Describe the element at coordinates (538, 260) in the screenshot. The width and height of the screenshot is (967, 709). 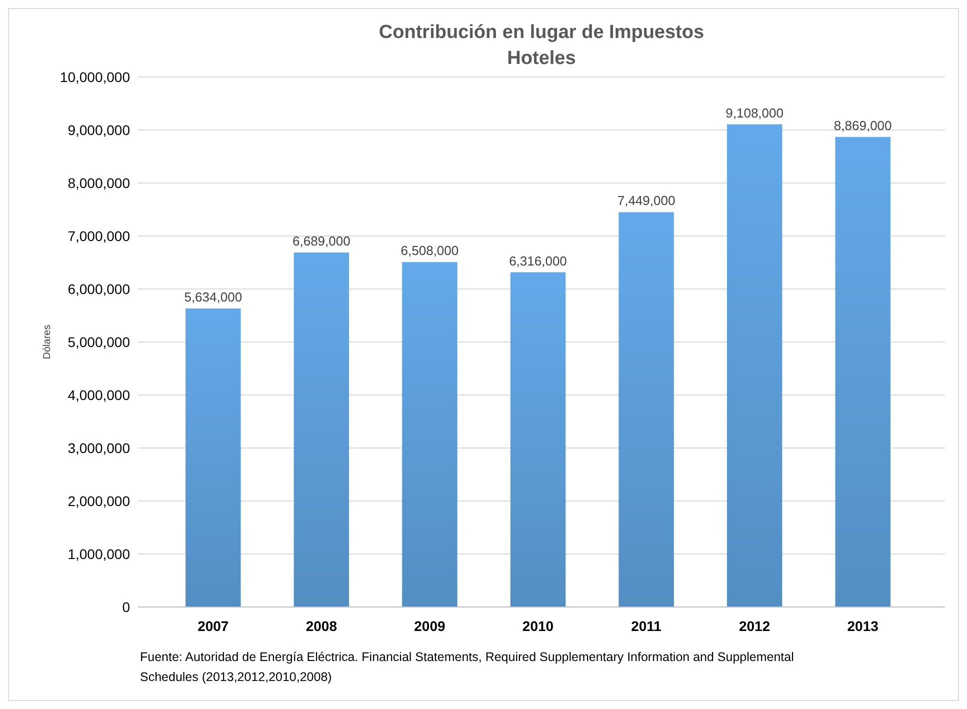
I see `data-label: 6,316,000` at that location.